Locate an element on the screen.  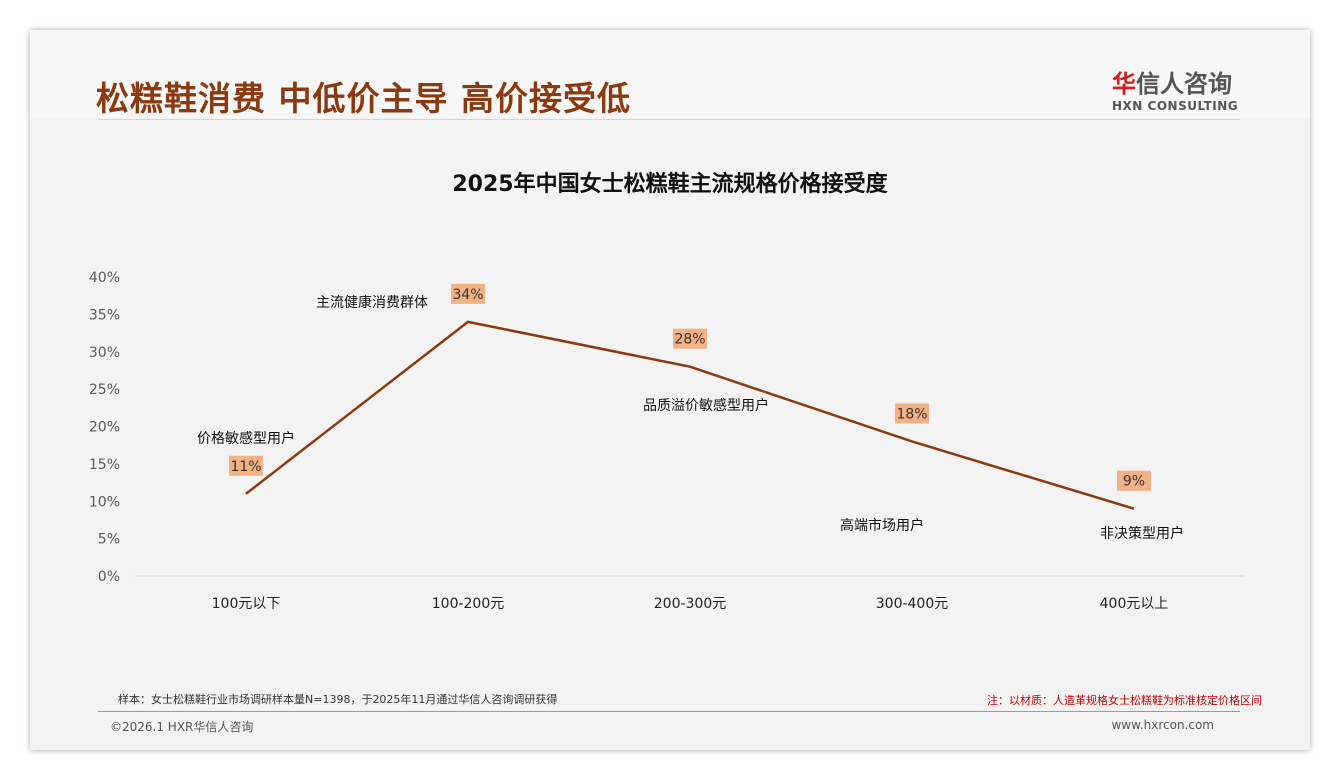
logo-en: HXN CONSULTING is located at coordinates (1175, 106).